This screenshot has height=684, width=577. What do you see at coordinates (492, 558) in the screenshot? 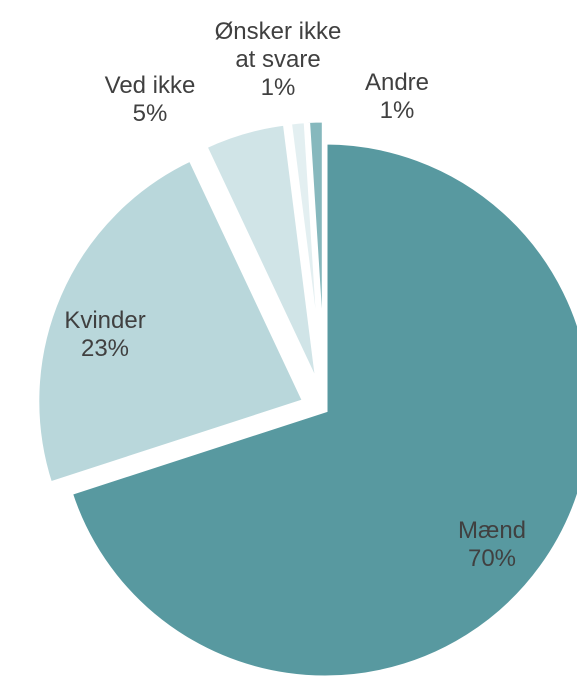
I see `value-label: 70%` at bounding box center [492, 558].